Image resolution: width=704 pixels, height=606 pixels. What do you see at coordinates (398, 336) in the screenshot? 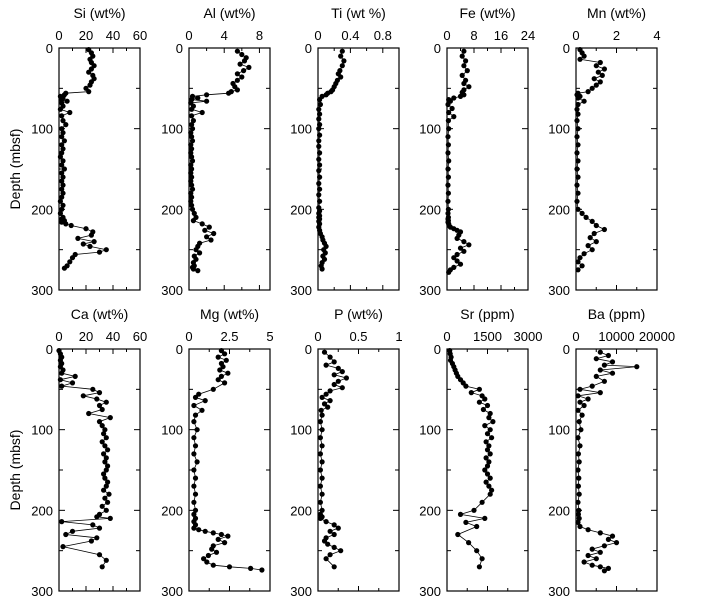
I see `x-tick-label: 1` at bounding box center [398, 336].